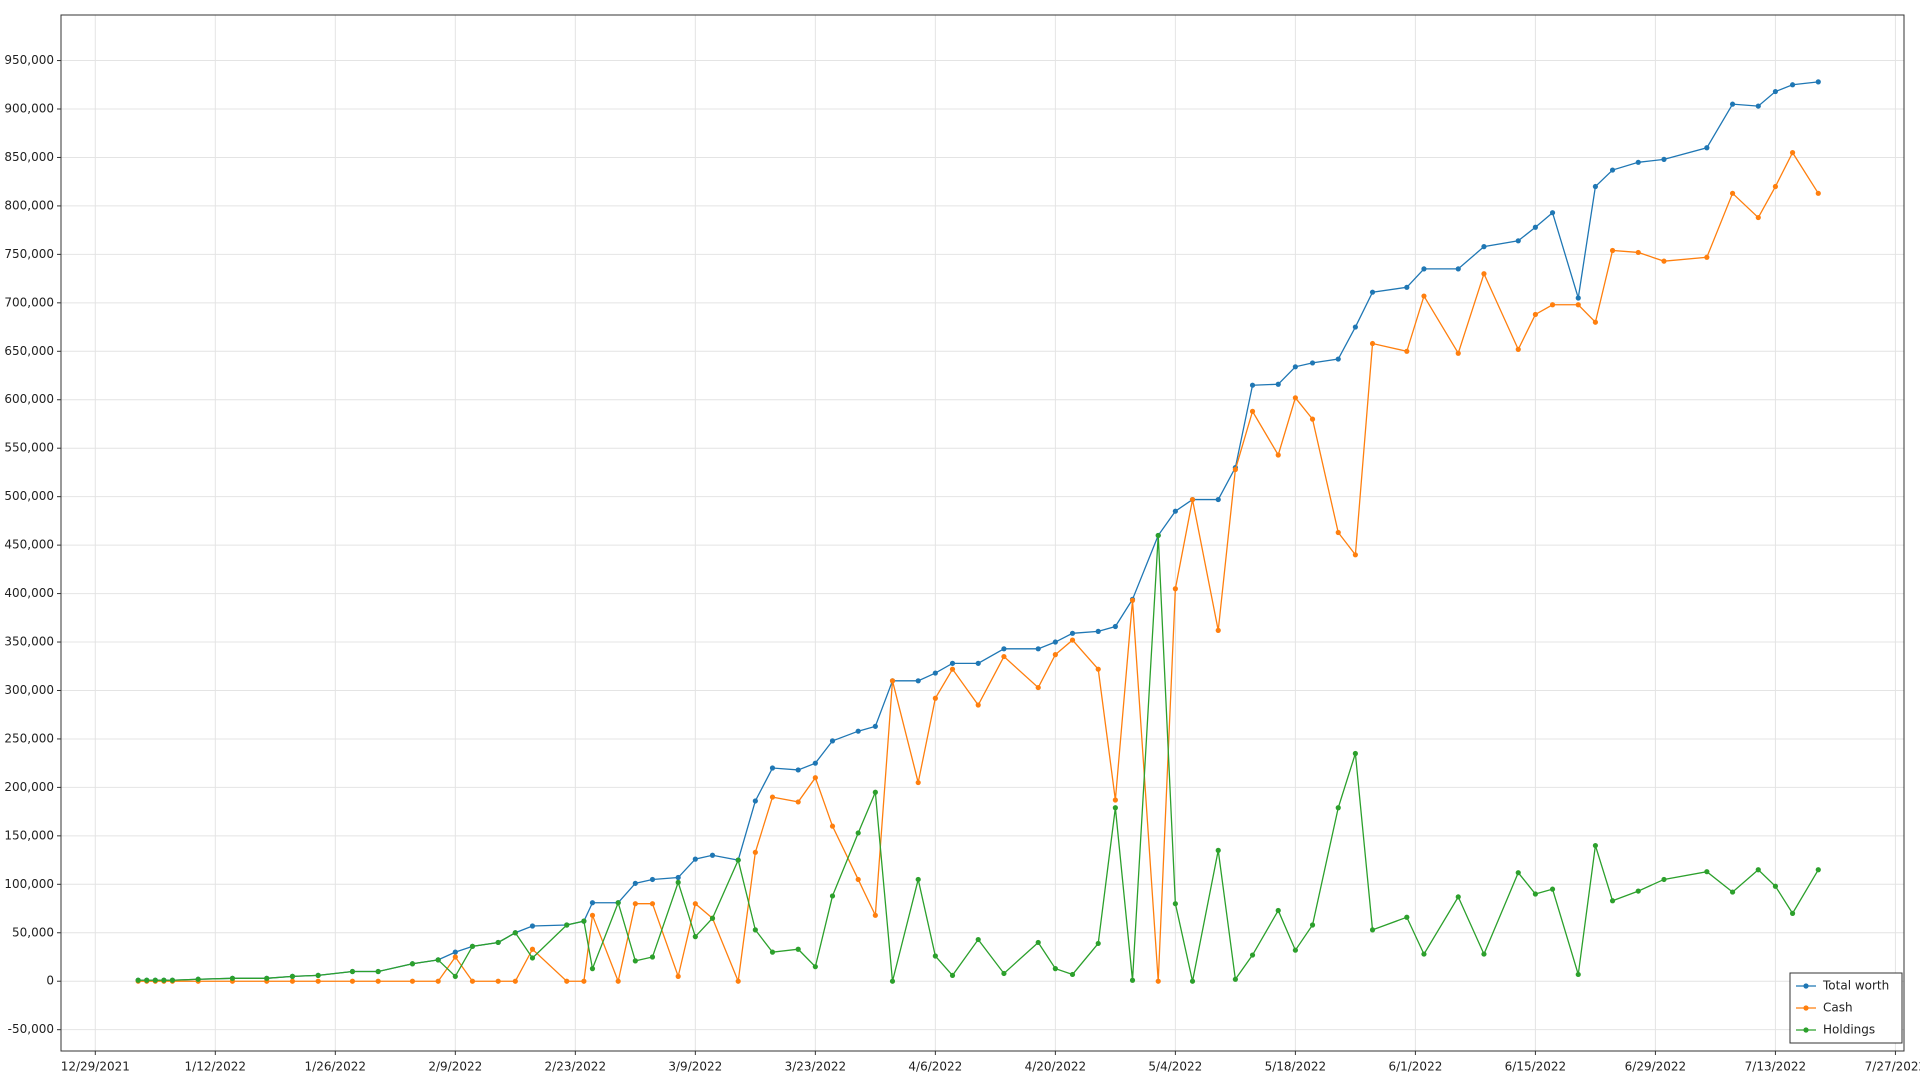 The image size is (1920, 1084). I want to click on y-tick-label: 750,000, so click(29, 254).